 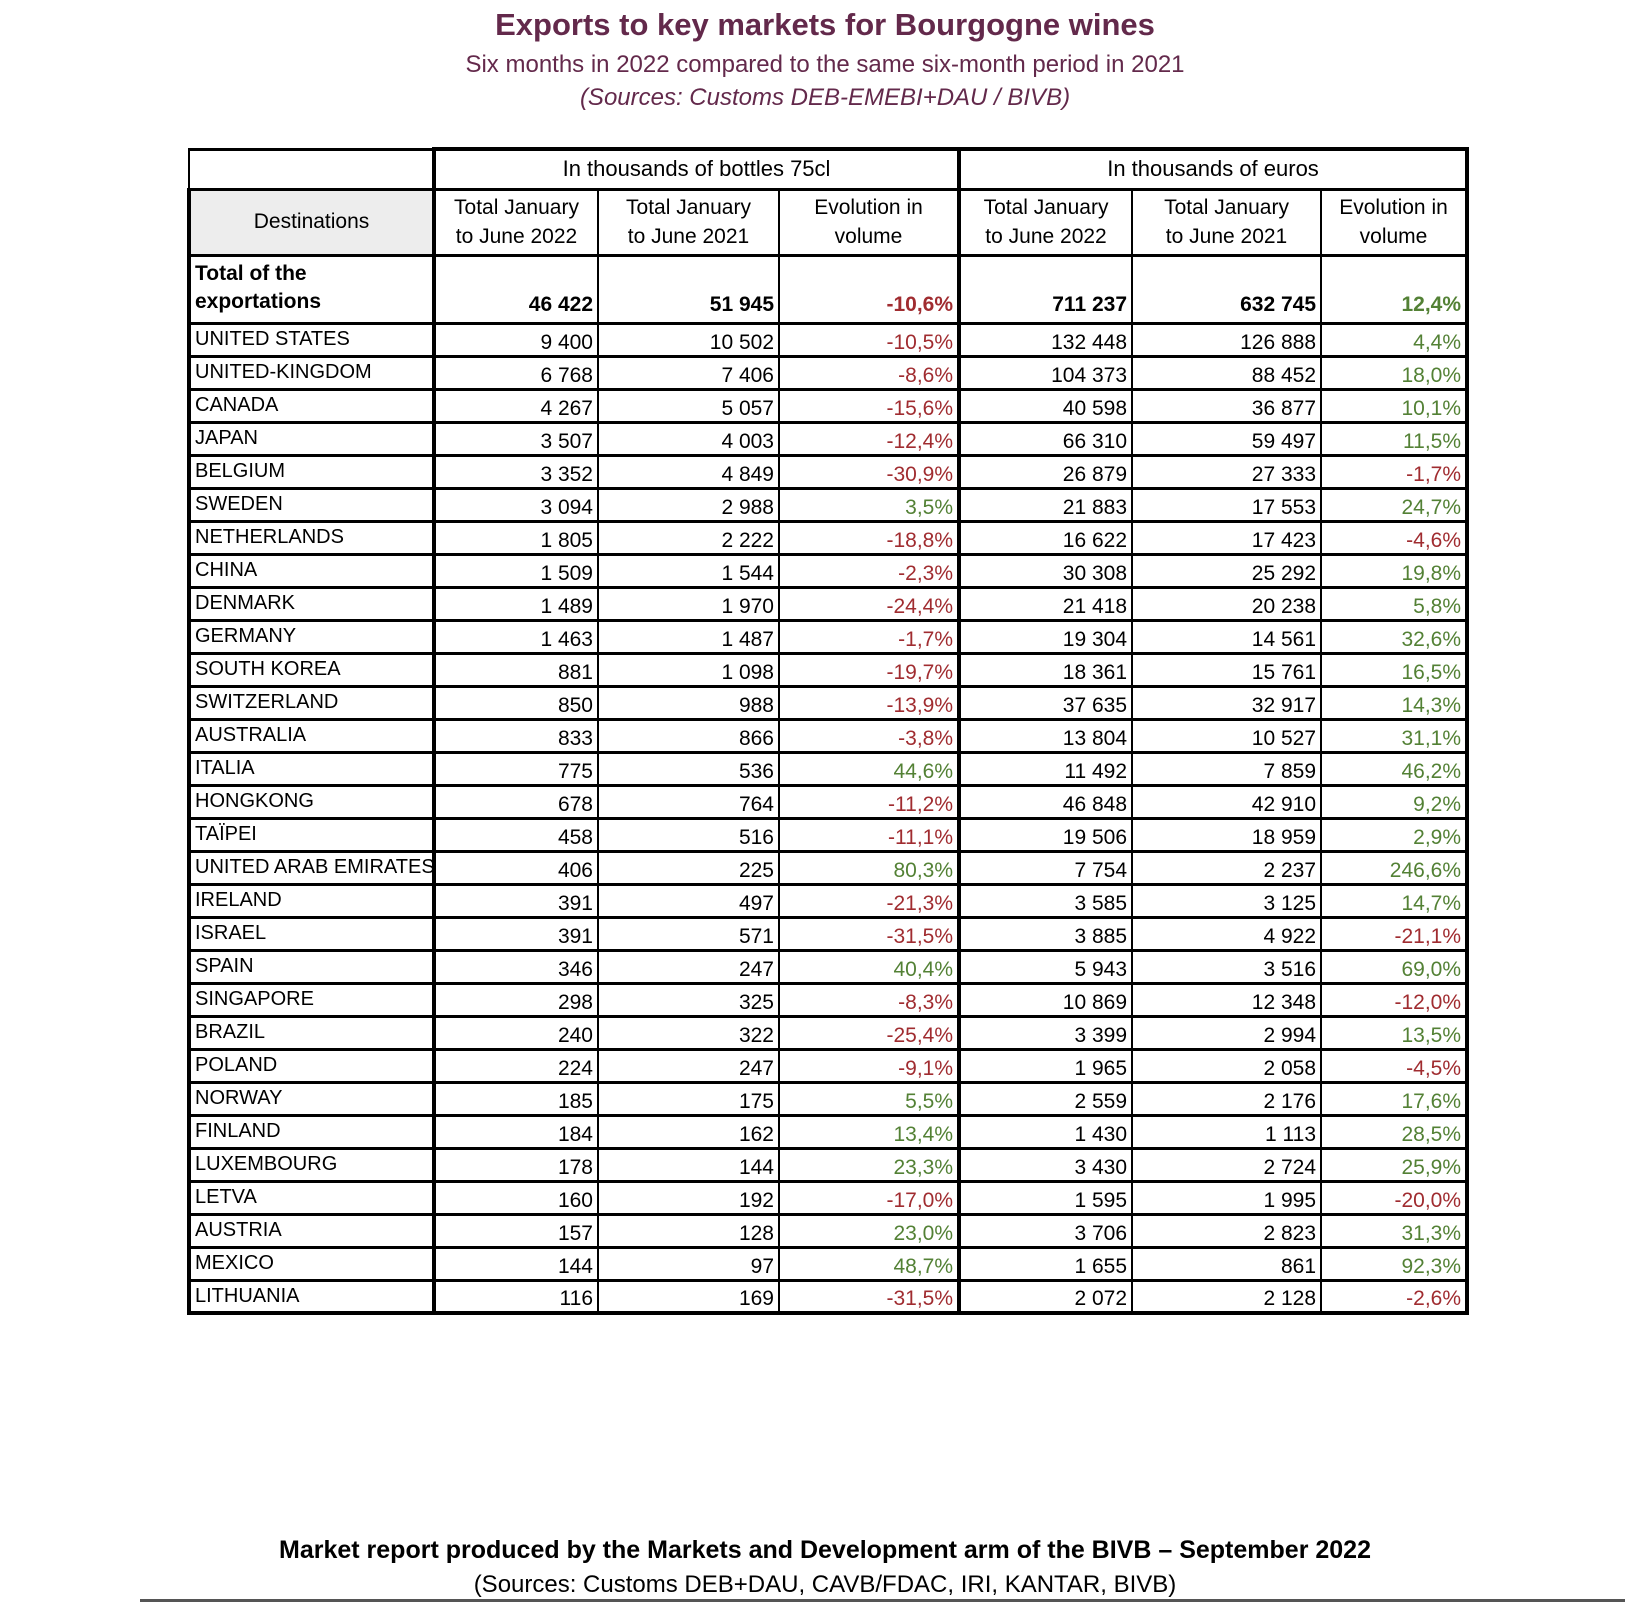 What do you see at coordinates (688, 222) in the screenshot?
I see `col-header-bottles-2021: Total January to June 2021` at bounding box center [688, 222].